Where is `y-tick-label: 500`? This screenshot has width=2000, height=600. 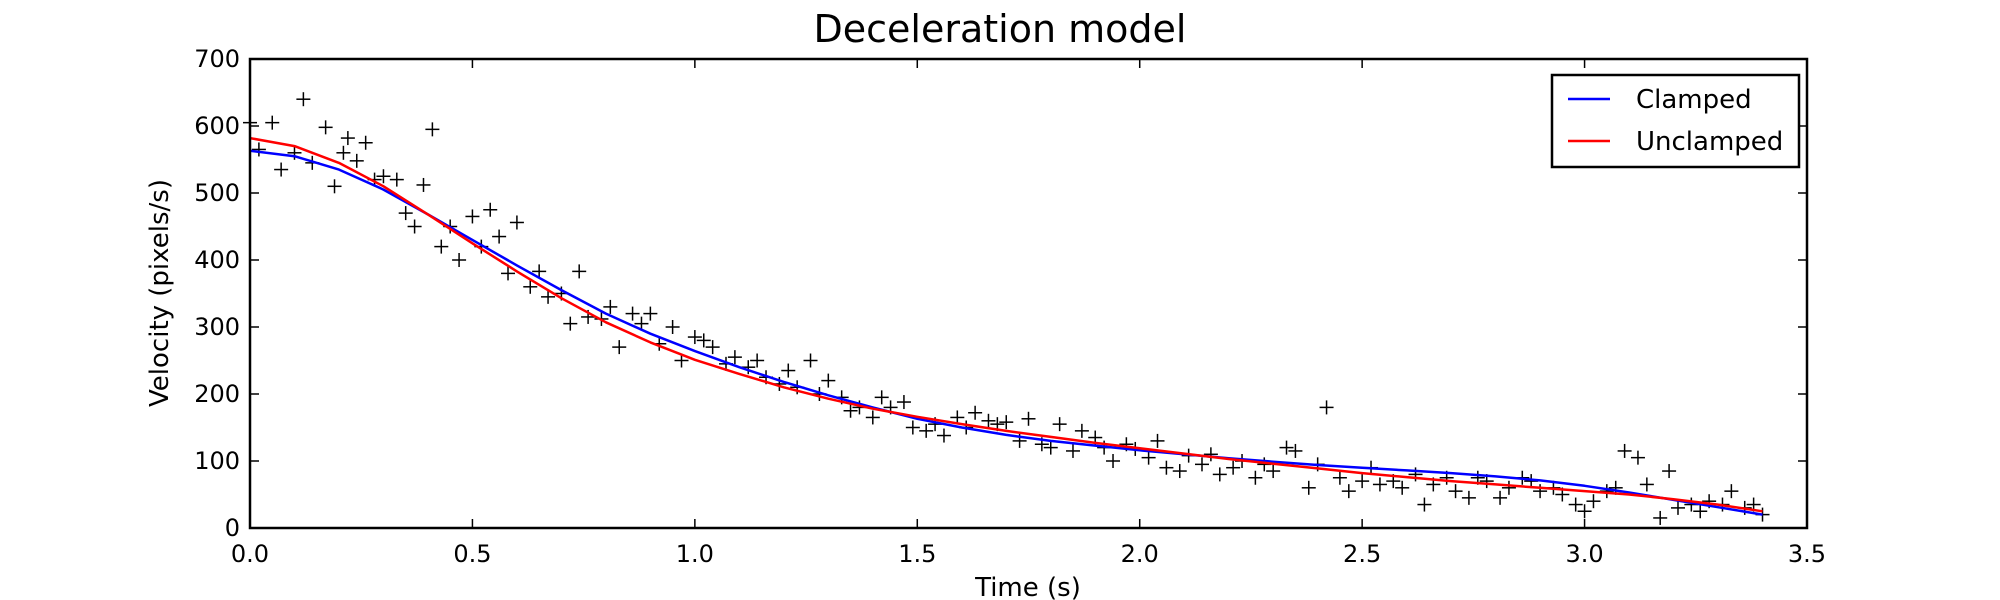 y-tick-label: 500 is located at coordinates (217, 193).